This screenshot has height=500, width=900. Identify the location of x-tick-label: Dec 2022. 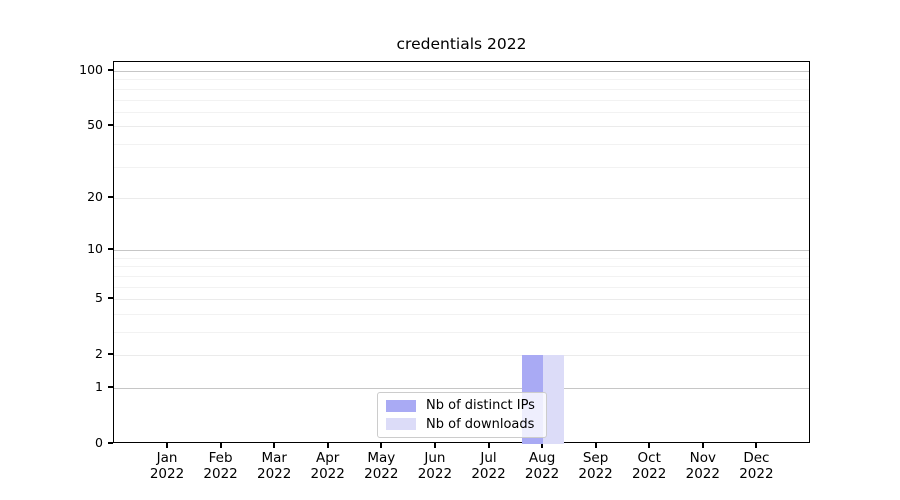
(756, 466).